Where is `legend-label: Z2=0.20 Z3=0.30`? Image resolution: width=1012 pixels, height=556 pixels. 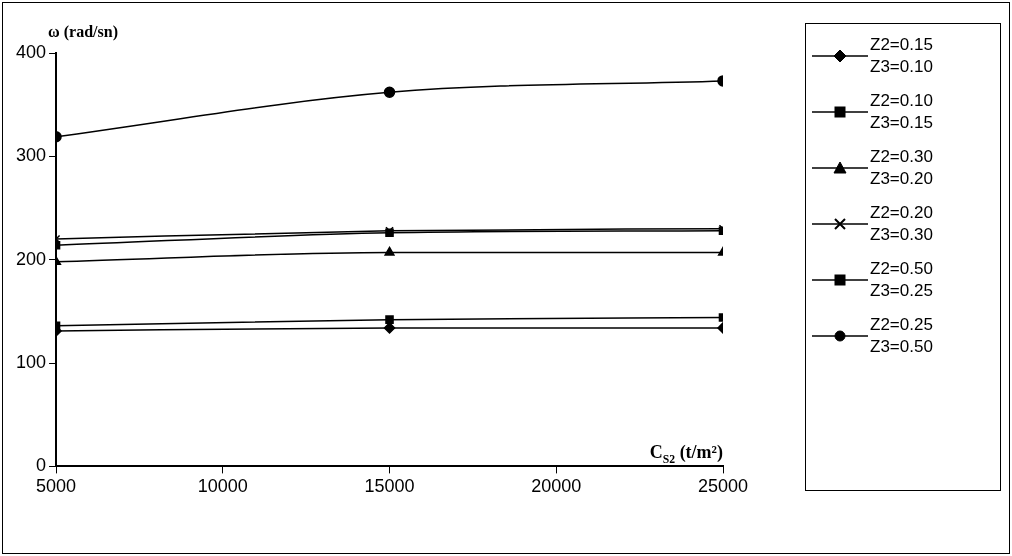
legend-label: Z2=0.20 Z3=0.30 is located at coordinates (902, 224).